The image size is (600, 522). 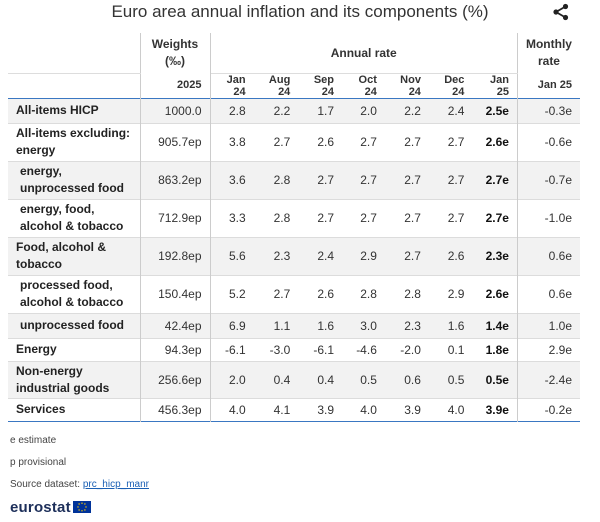 What do you see at coordinates (236, 85) in the screenshot?
I see `period-header: Jan 24` at bounding box center [236, 85].